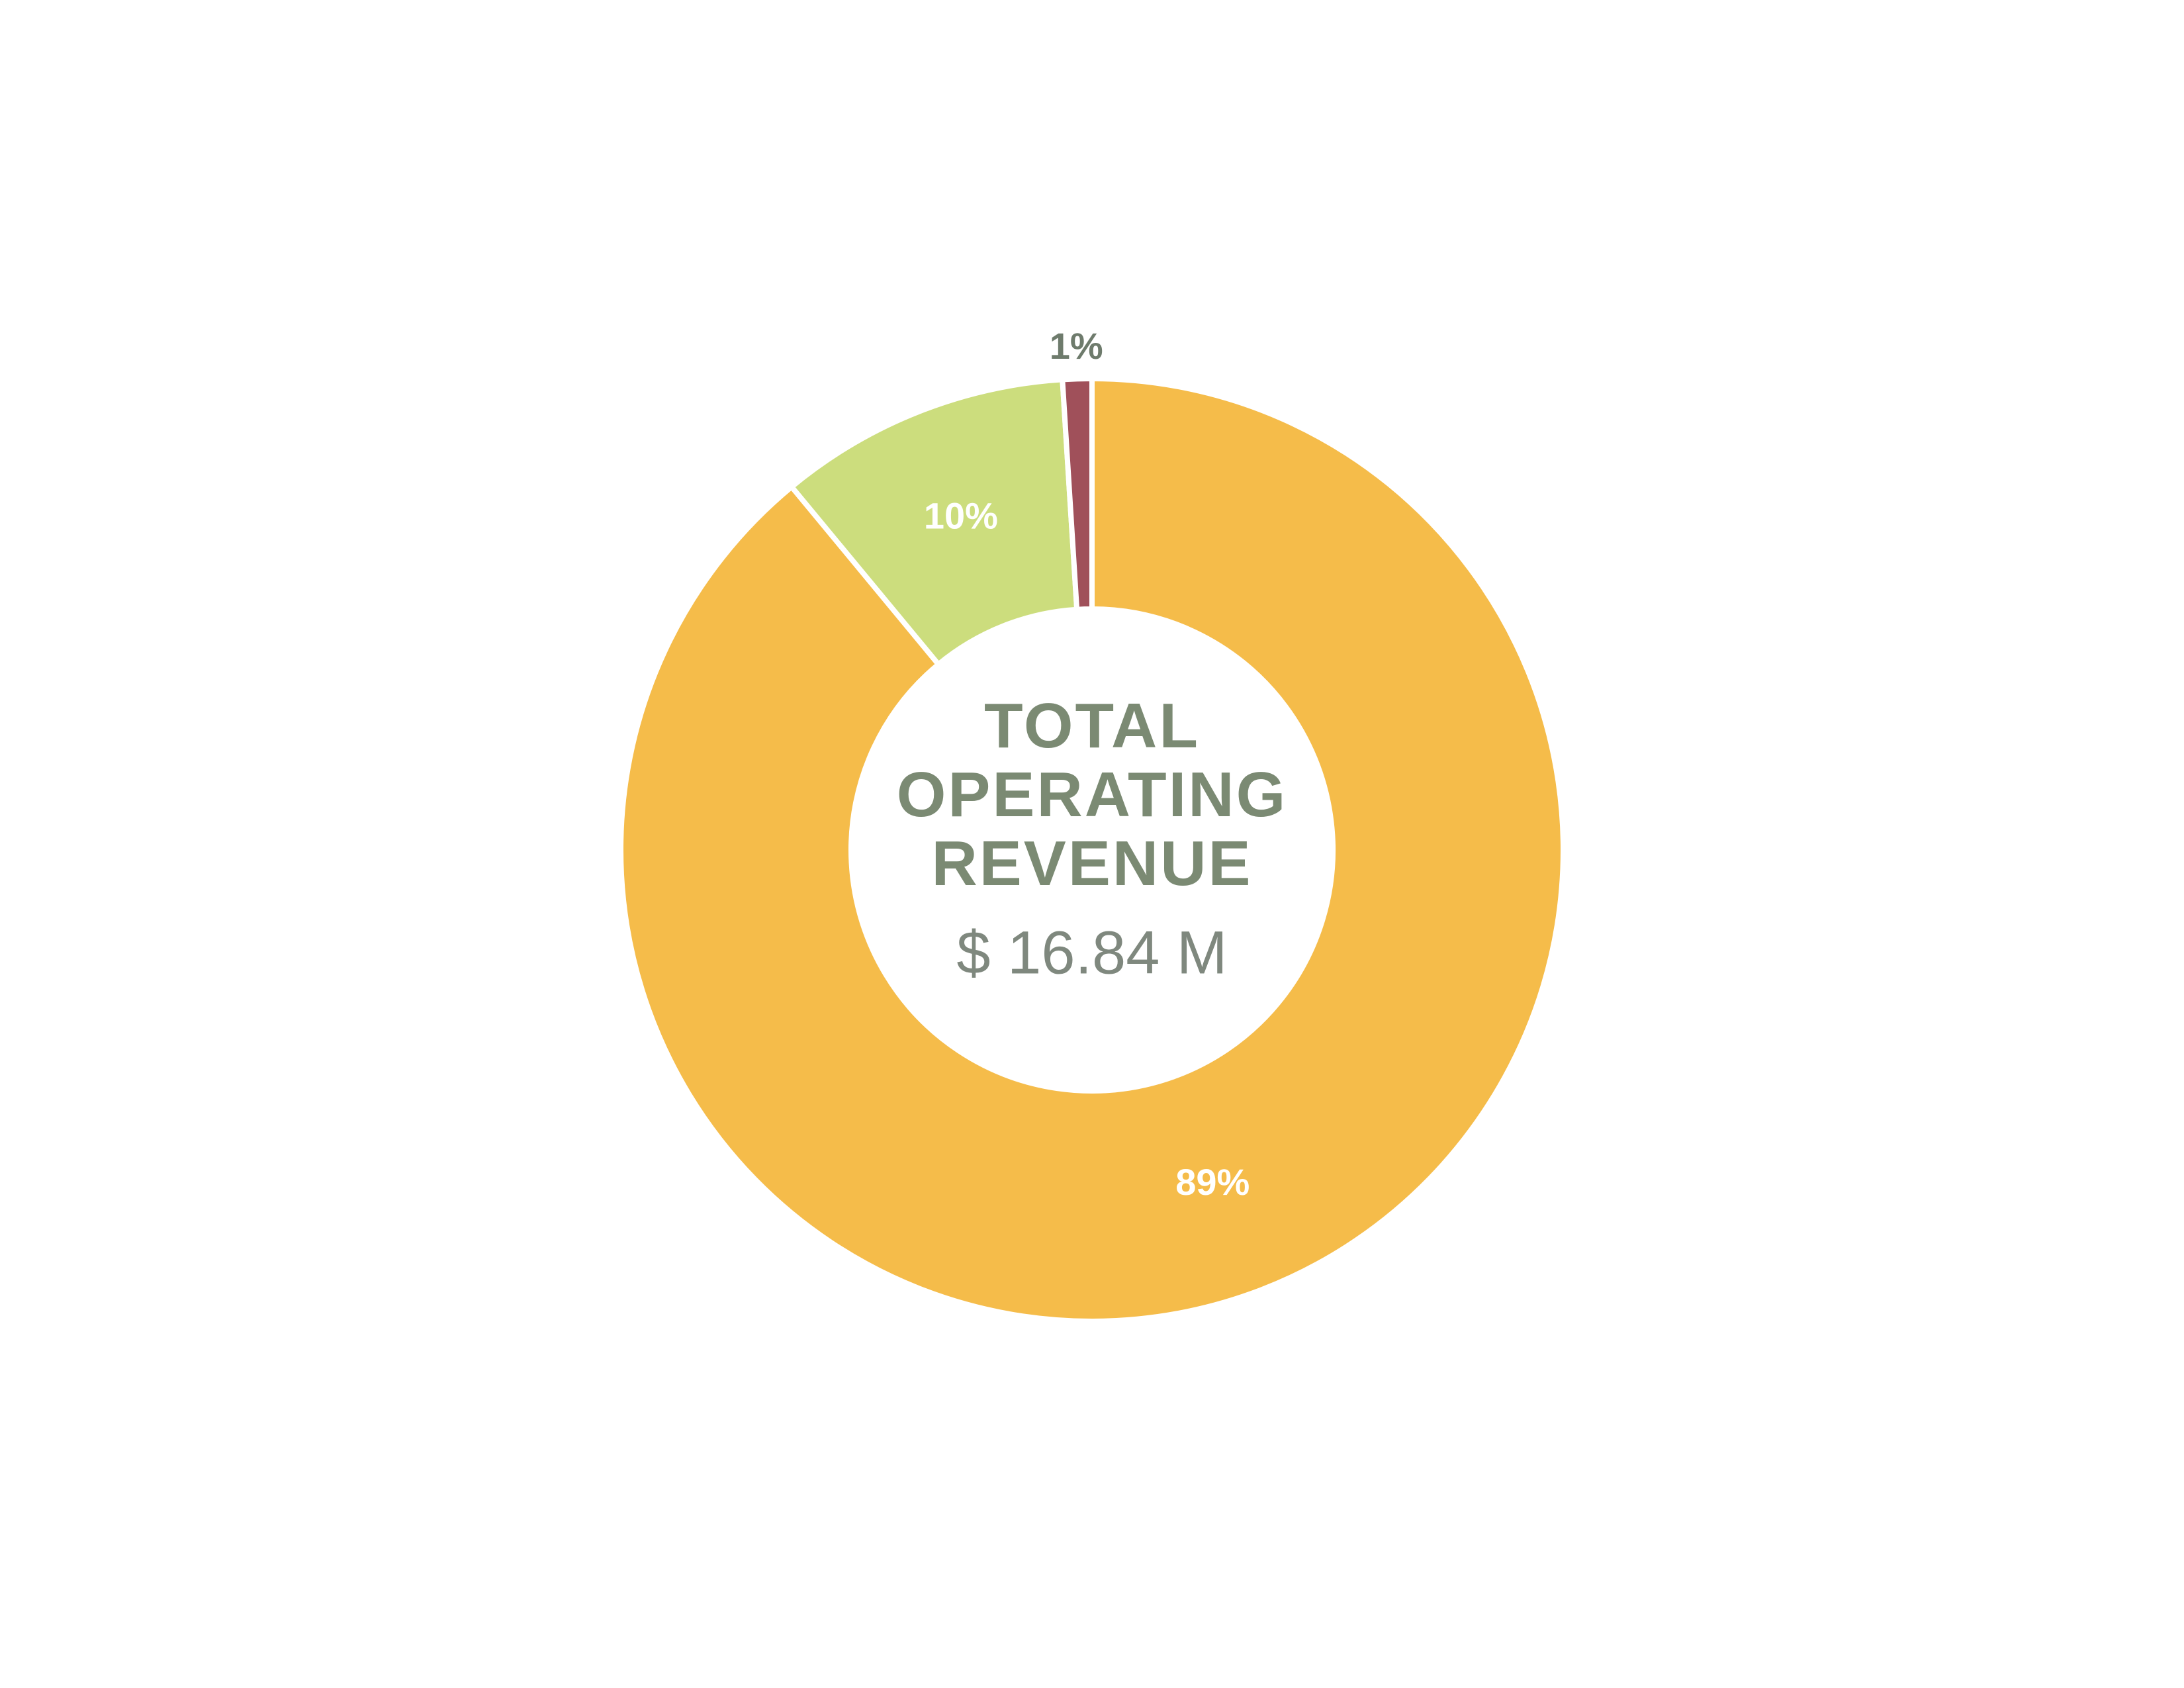  I want to click on slice-label: 10%, so click(961, 516).